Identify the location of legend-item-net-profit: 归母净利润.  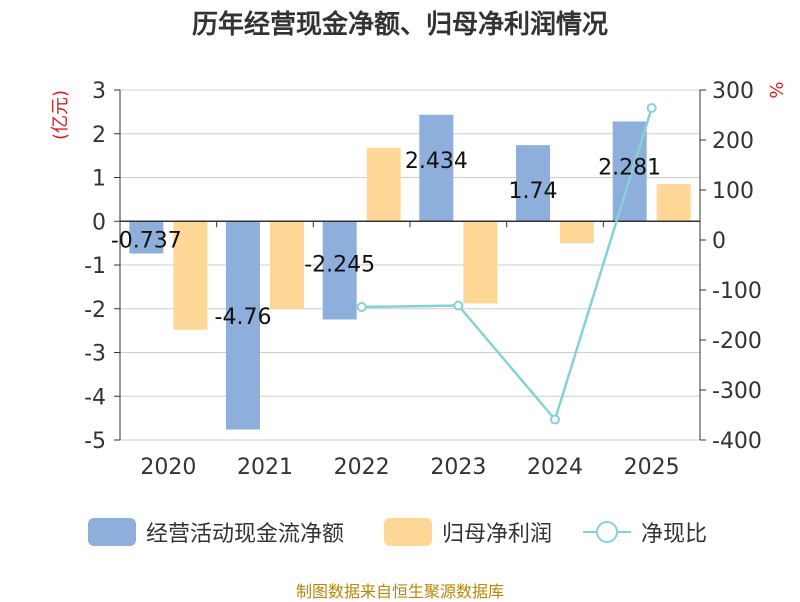
(468, 532).